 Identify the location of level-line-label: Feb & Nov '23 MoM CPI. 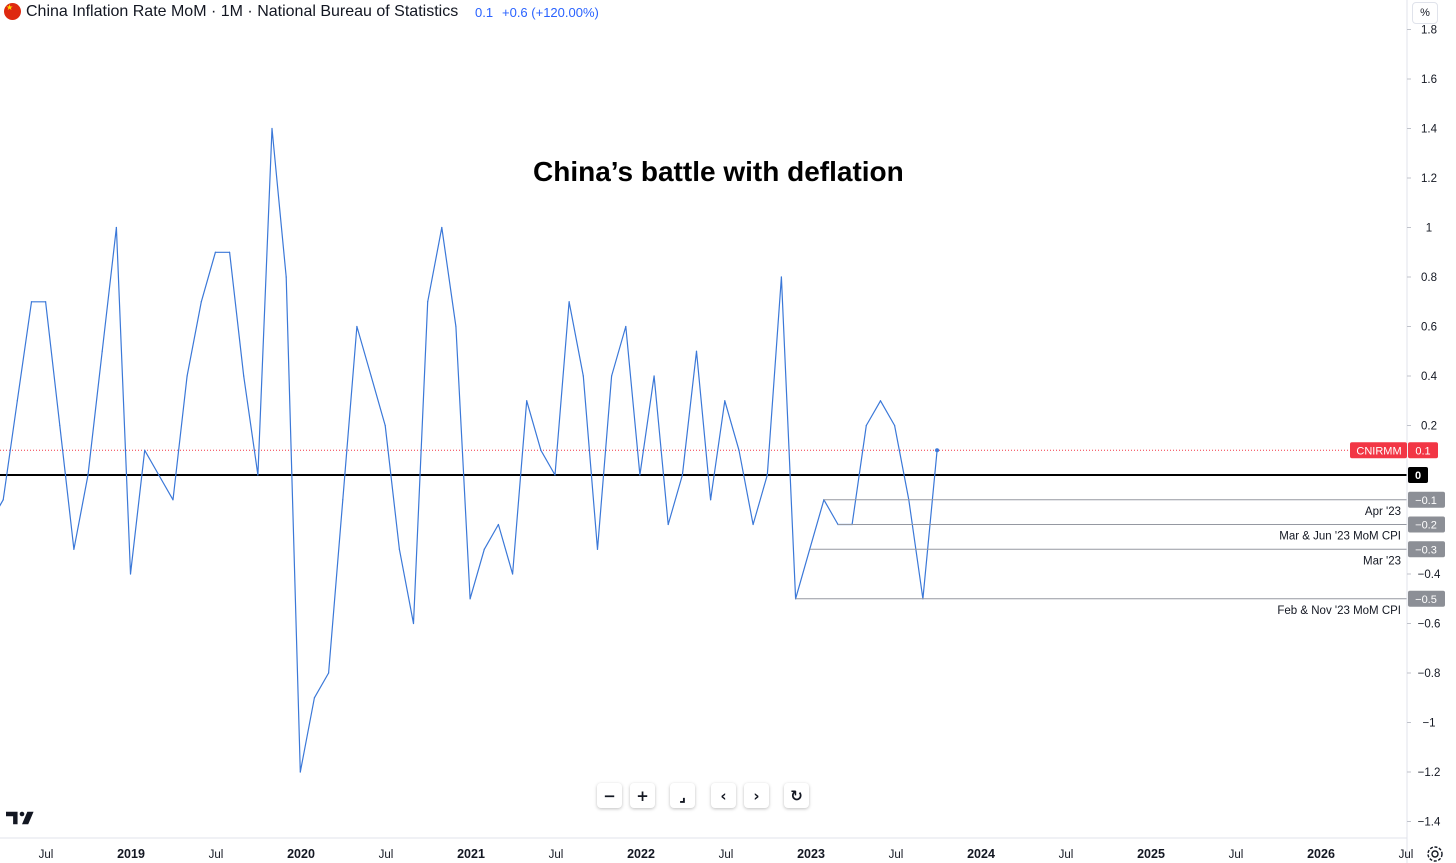
(1339, 611).